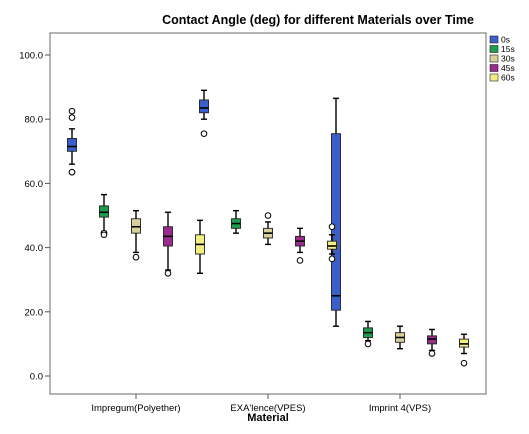 This screenshot has height=434, width=529. What do you see at coordinates (267, 408) in the screenshot?
I see `x-tick-label: EXA'lence(VPES)` at bounding box center [267, 408].